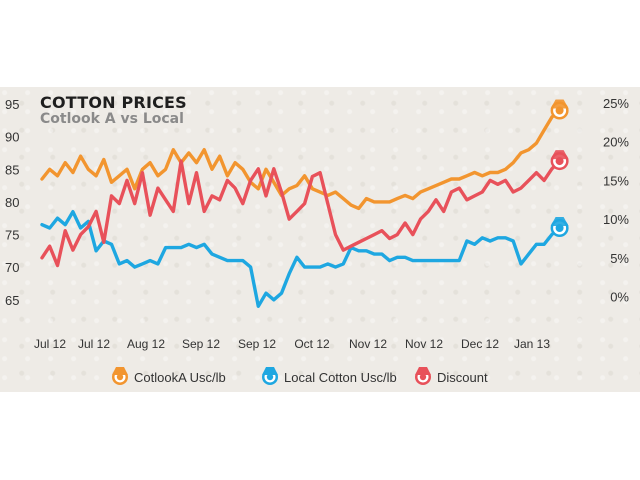 The width and height of the screenshot is (640, 480). What do you see at coordinates (480, 344) in the screenshot?
I see `x-tick-label: Dec 12` at bounding box center [480, 344].